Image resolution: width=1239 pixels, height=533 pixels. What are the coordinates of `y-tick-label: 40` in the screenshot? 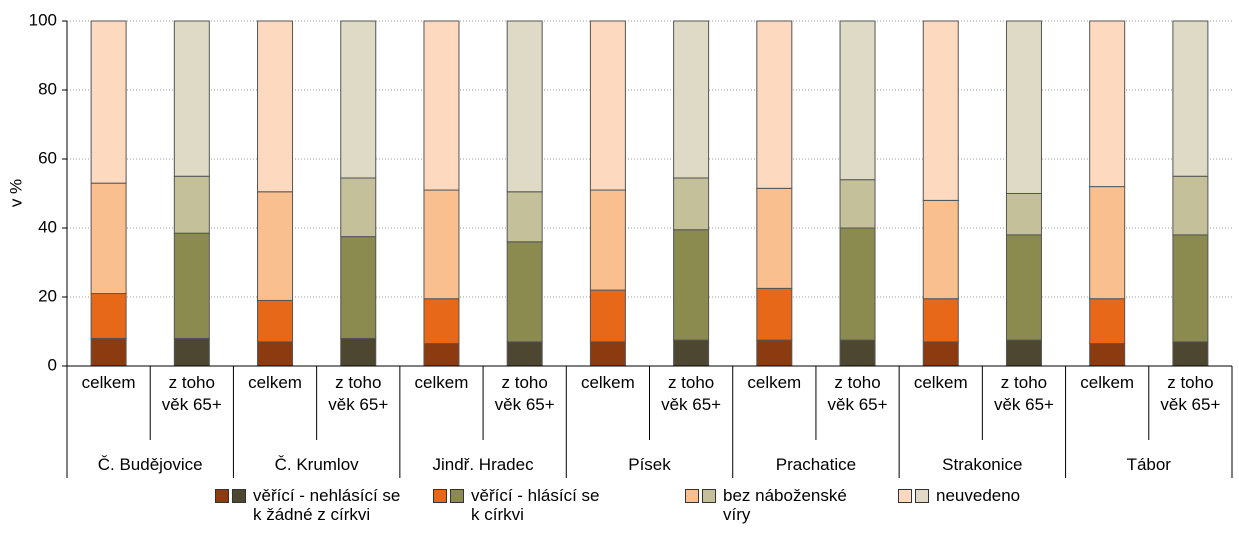 It's located at (47, 226).